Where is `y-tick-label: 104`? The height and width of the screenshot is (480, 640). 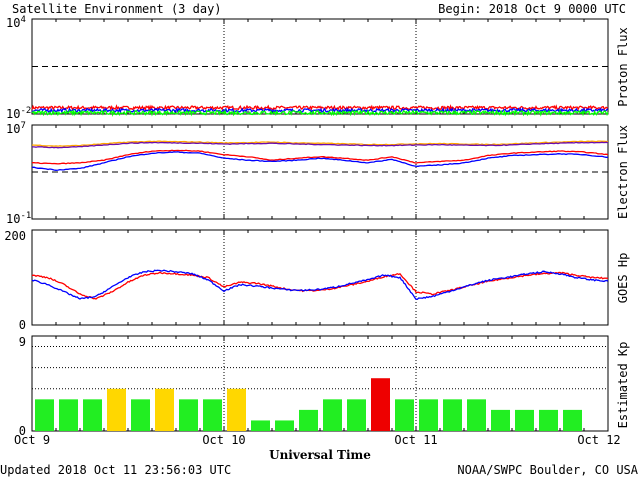
y-tick-label: 104 is located at coordinates (16, 22).